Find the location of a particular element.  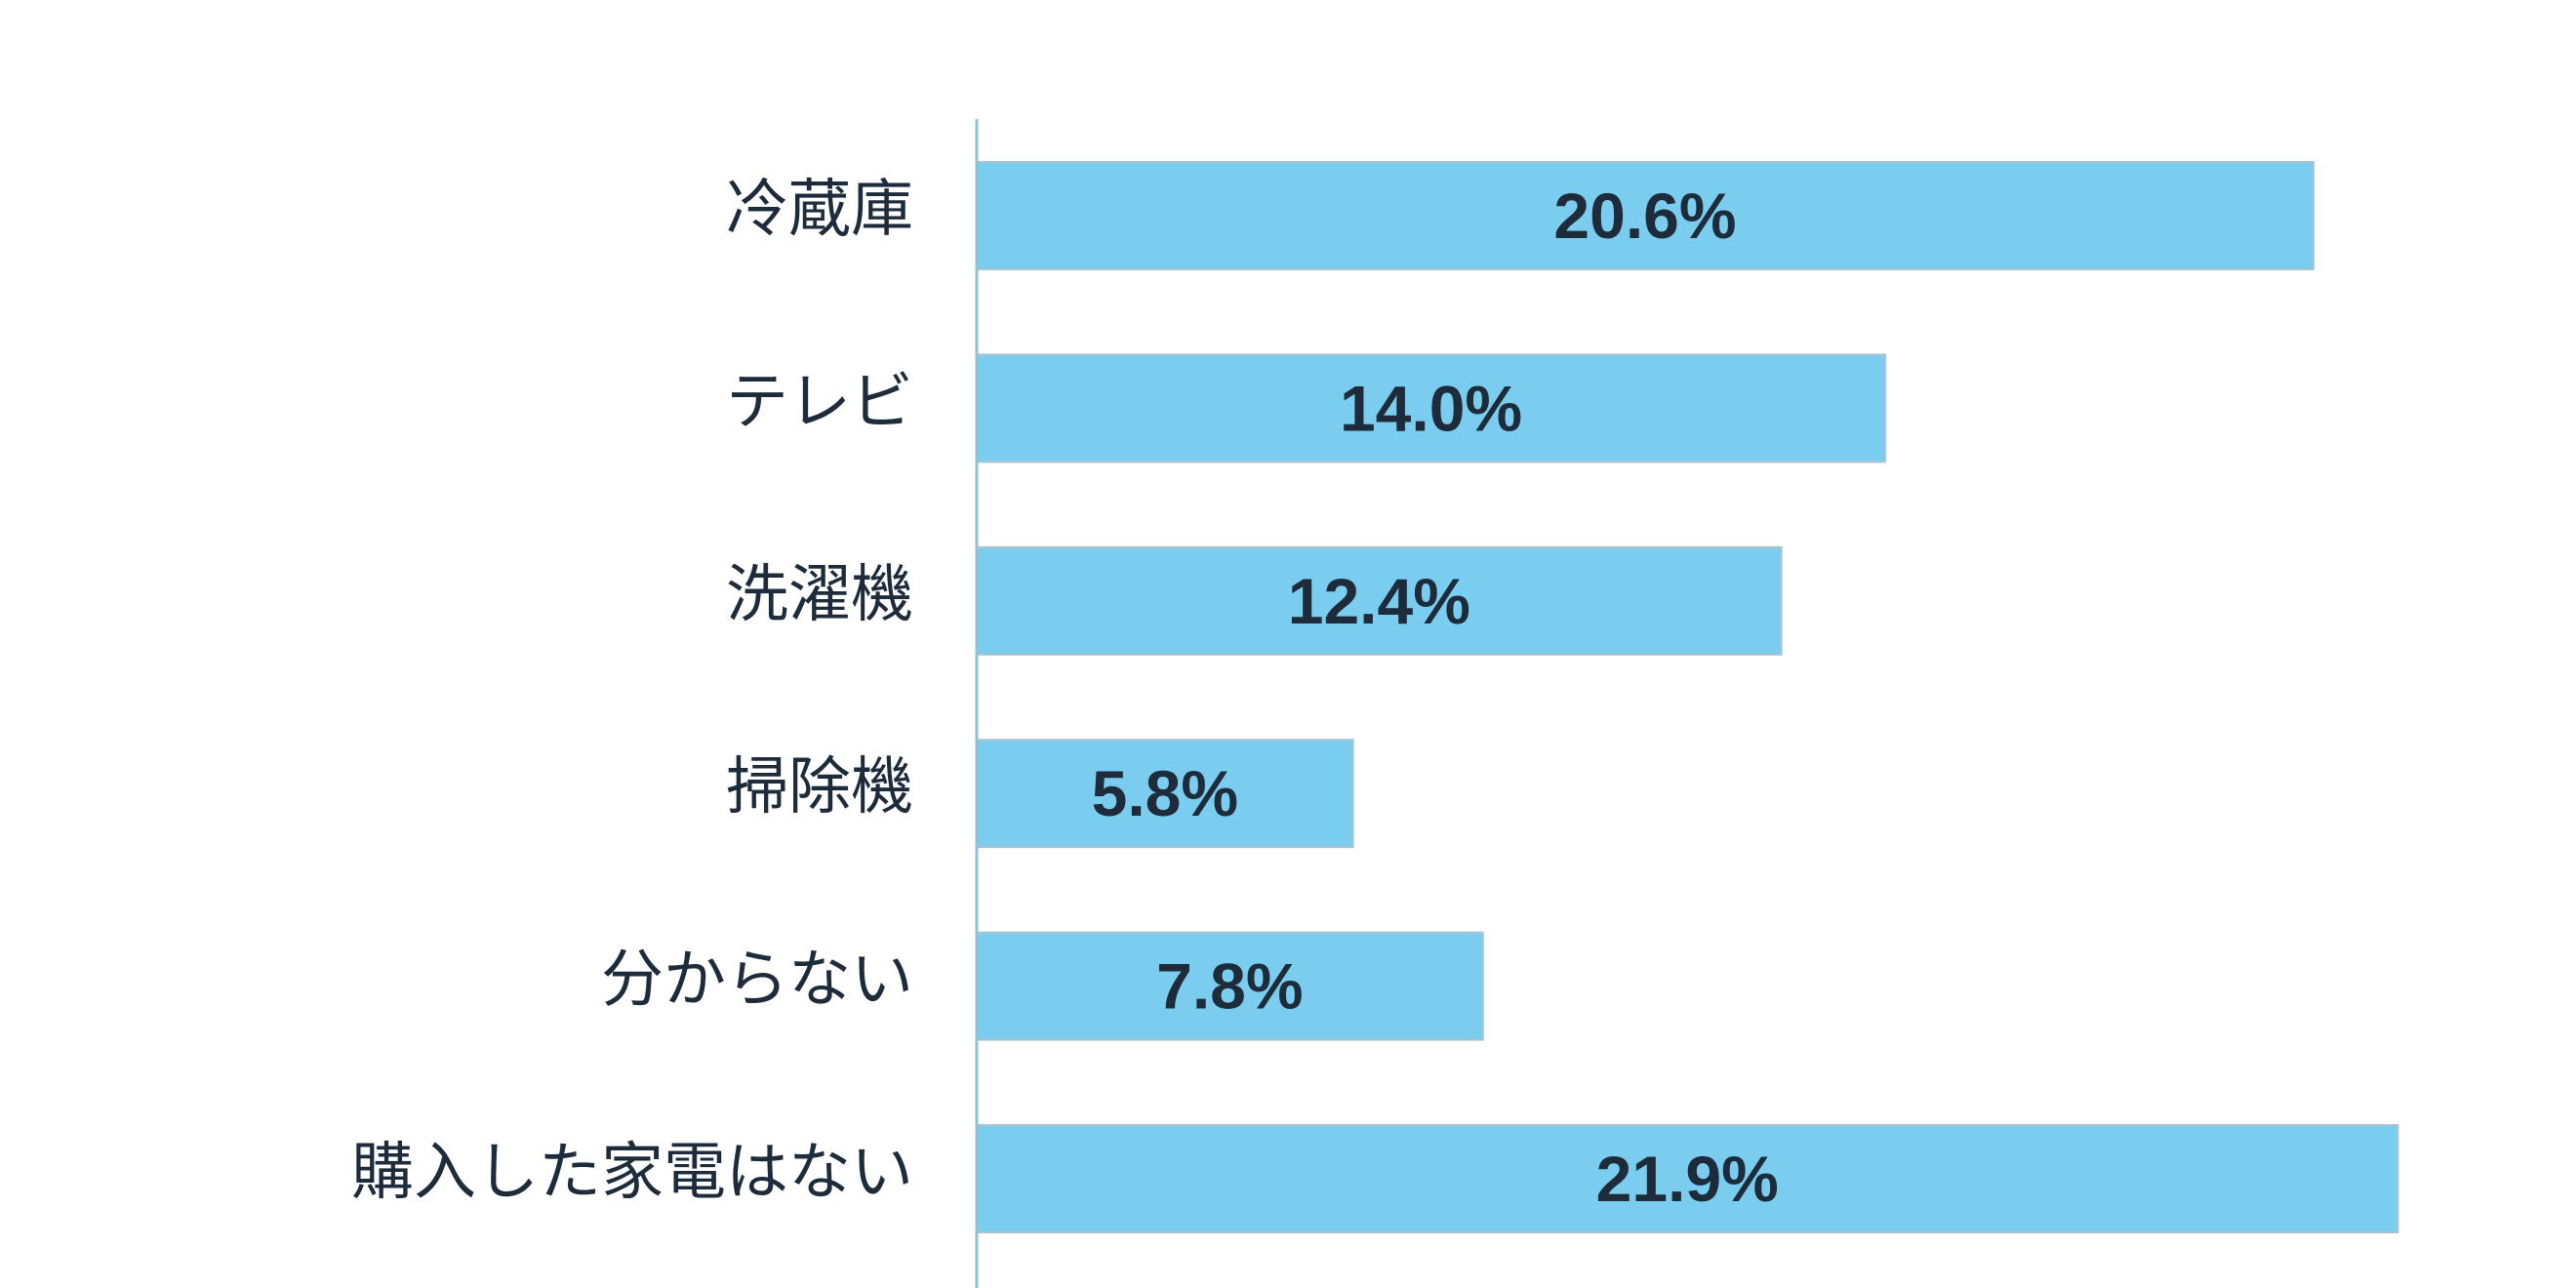

category-label: 洗濯機 is located at coordinates (819, 595).